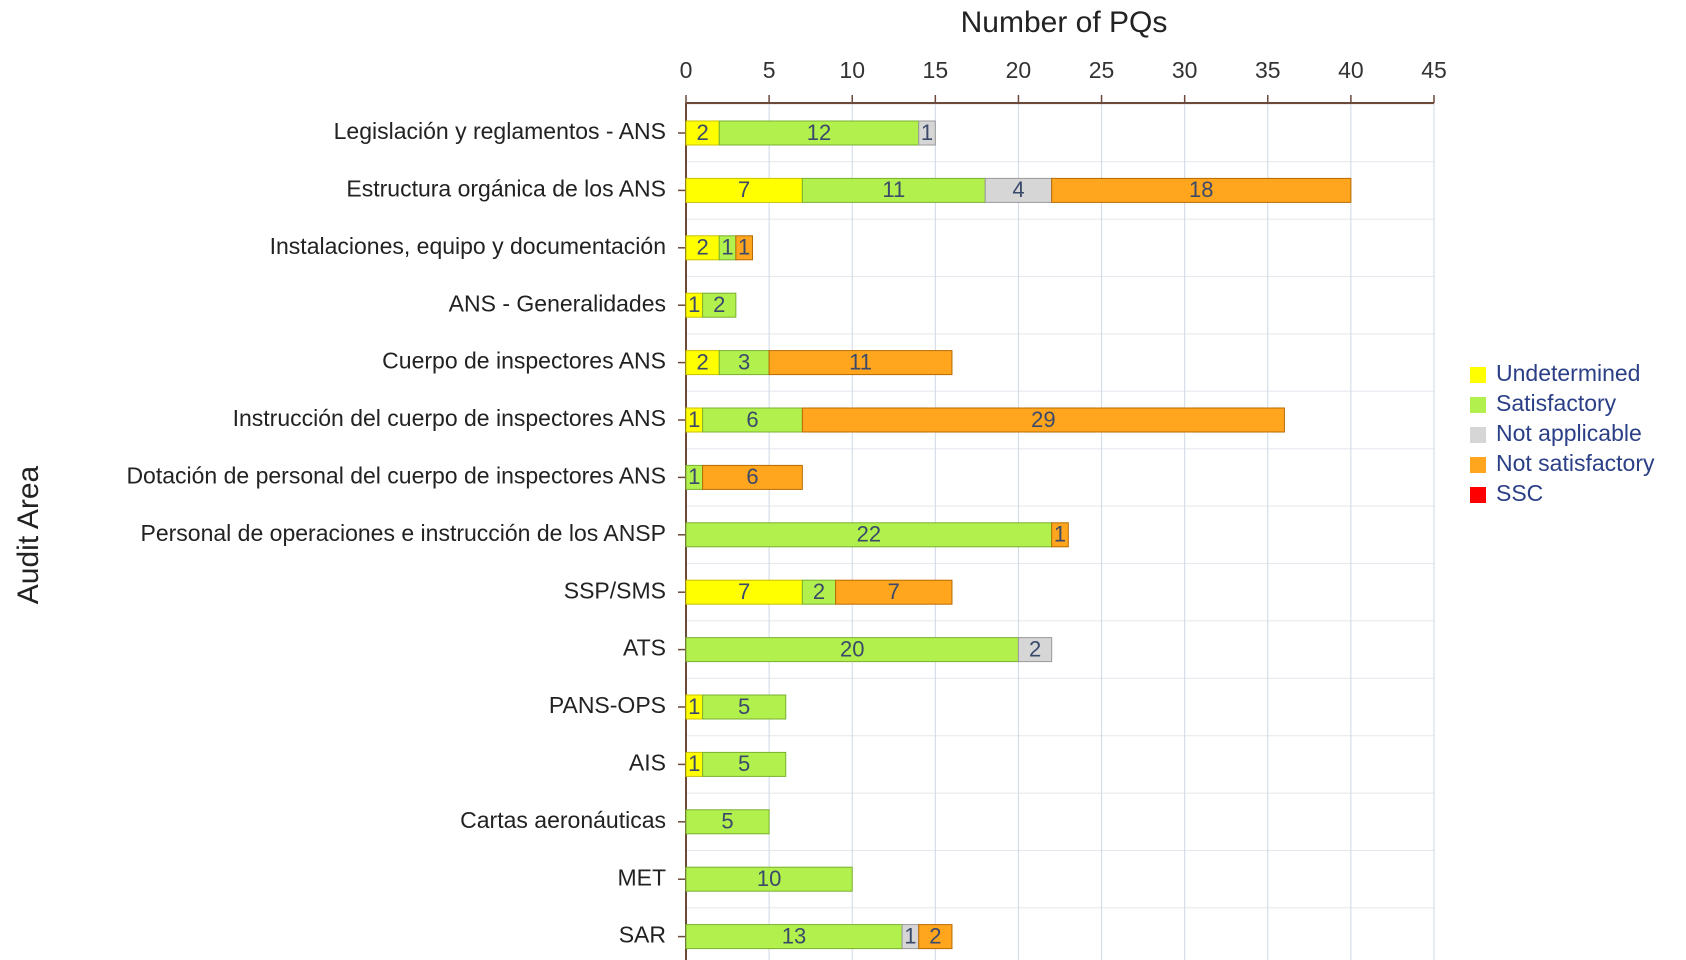 Image resolution: width=1686 pixels, height=960 pixels. Describe the element at coordinates (1102, 70) in the screenshot. I see `x-tick-label: 25` at that location.